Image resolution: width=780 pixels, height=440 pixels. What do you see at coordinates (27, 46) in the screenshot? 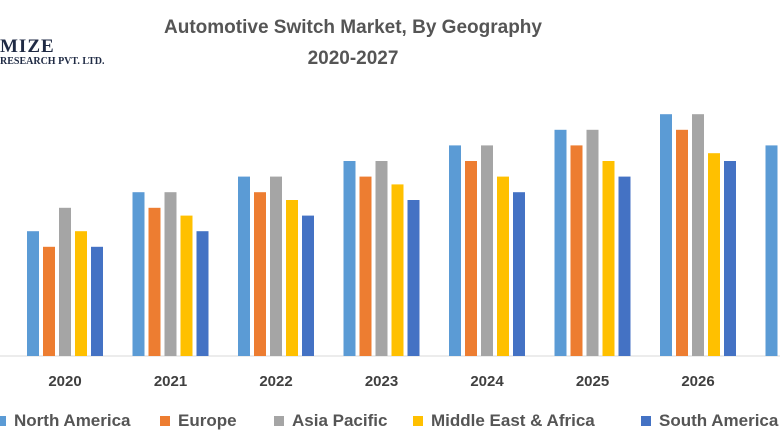
I see `logo-name: MIZE` at bounding box center [27, 46].